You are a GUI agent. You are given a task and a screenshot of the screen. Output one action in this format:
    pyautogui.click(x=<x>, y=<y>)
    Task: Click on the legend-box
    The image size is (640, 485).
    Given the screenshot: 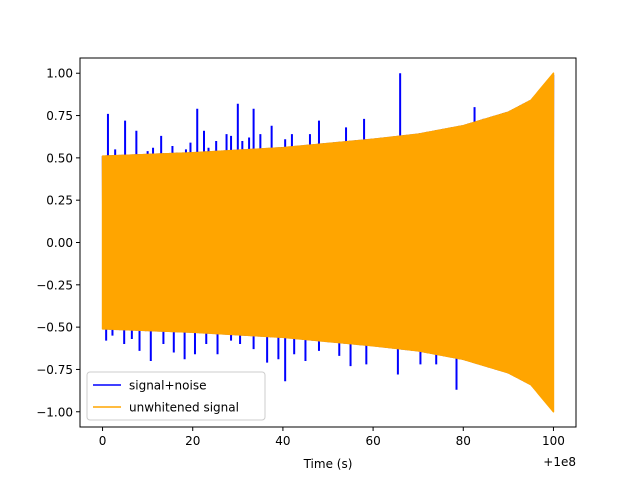 What is the action you would take?
    pyautogui.click(x=176, y=396)
    